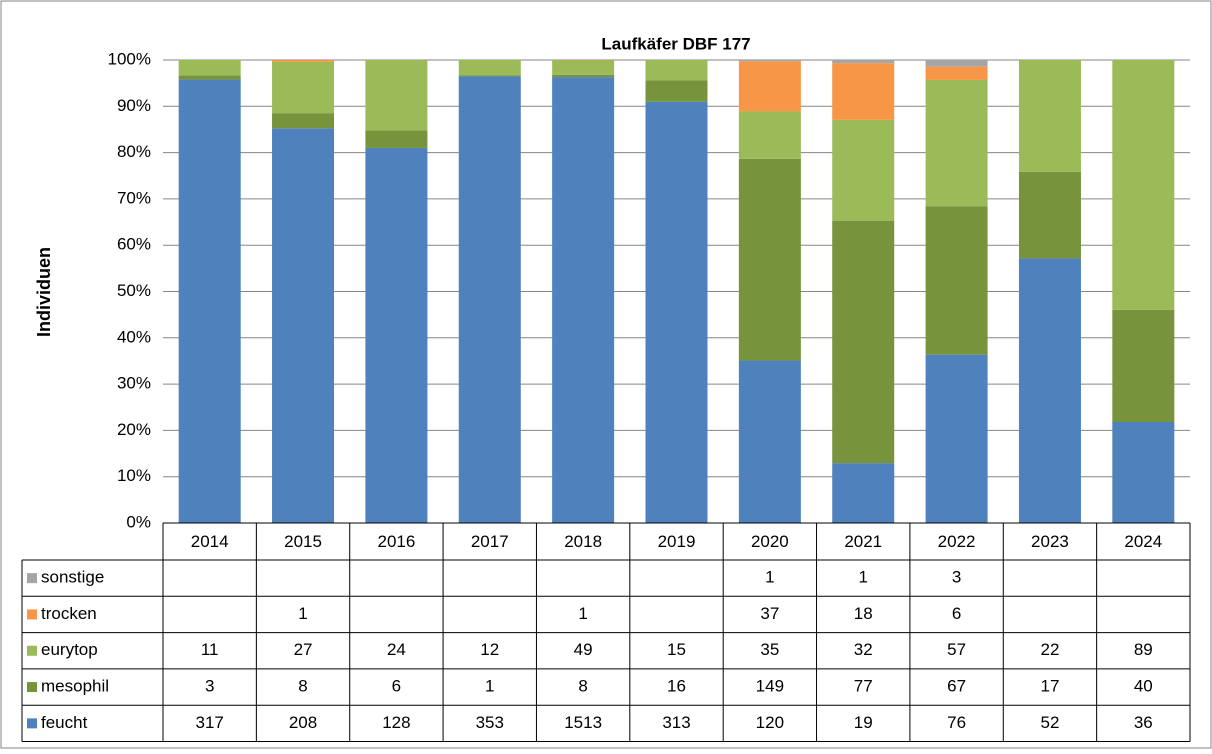 The width and height of the screenshot is (1212, 754). What do you see at coordinates (210, 649) in the screenshot?
I see `table-value: 11` at bounding box center [210, 649].